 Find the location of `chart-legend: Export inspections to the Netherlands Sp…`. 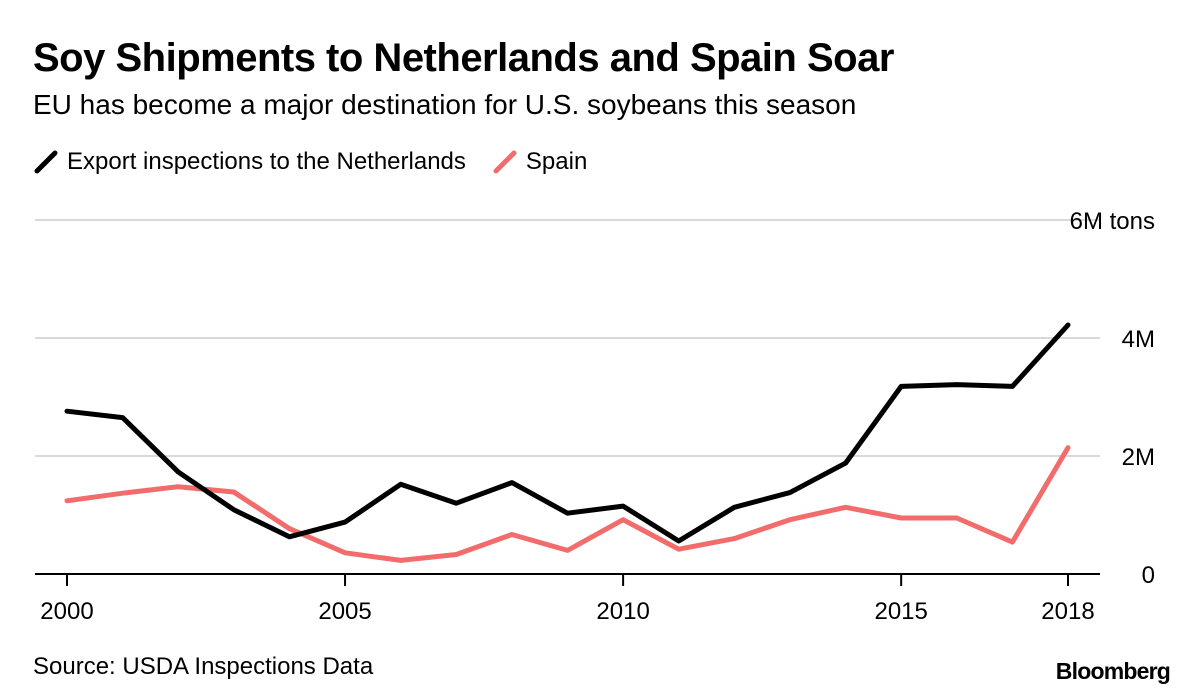

chart-legend: Export inspections to the Netherlands Sp… is located at coordinates (323, 162).